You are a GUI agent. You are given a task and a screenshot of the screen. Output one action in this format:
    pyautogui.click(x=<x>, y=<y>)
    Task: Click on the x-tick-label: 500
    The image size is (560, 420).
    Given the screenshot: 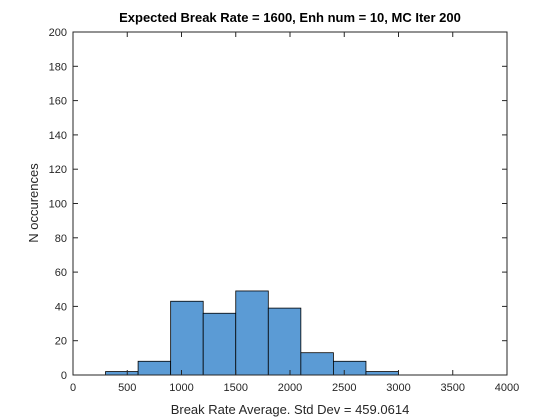 What is the action you would take?
    pyautogui.click(x=127, y=388)
    